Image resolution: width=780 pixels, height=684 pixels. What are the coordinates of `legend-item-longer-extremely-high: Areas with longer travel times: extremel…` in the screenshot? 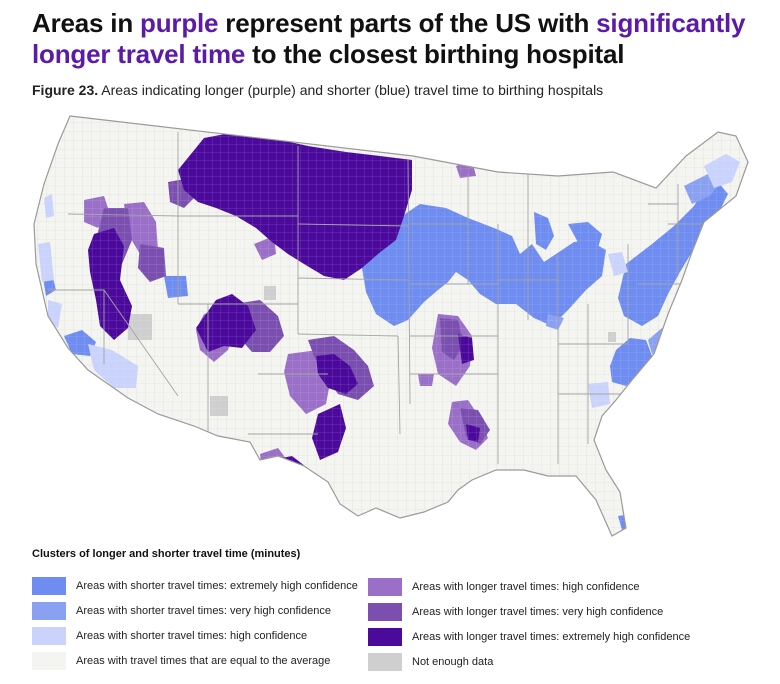 It's located at (529, 637).